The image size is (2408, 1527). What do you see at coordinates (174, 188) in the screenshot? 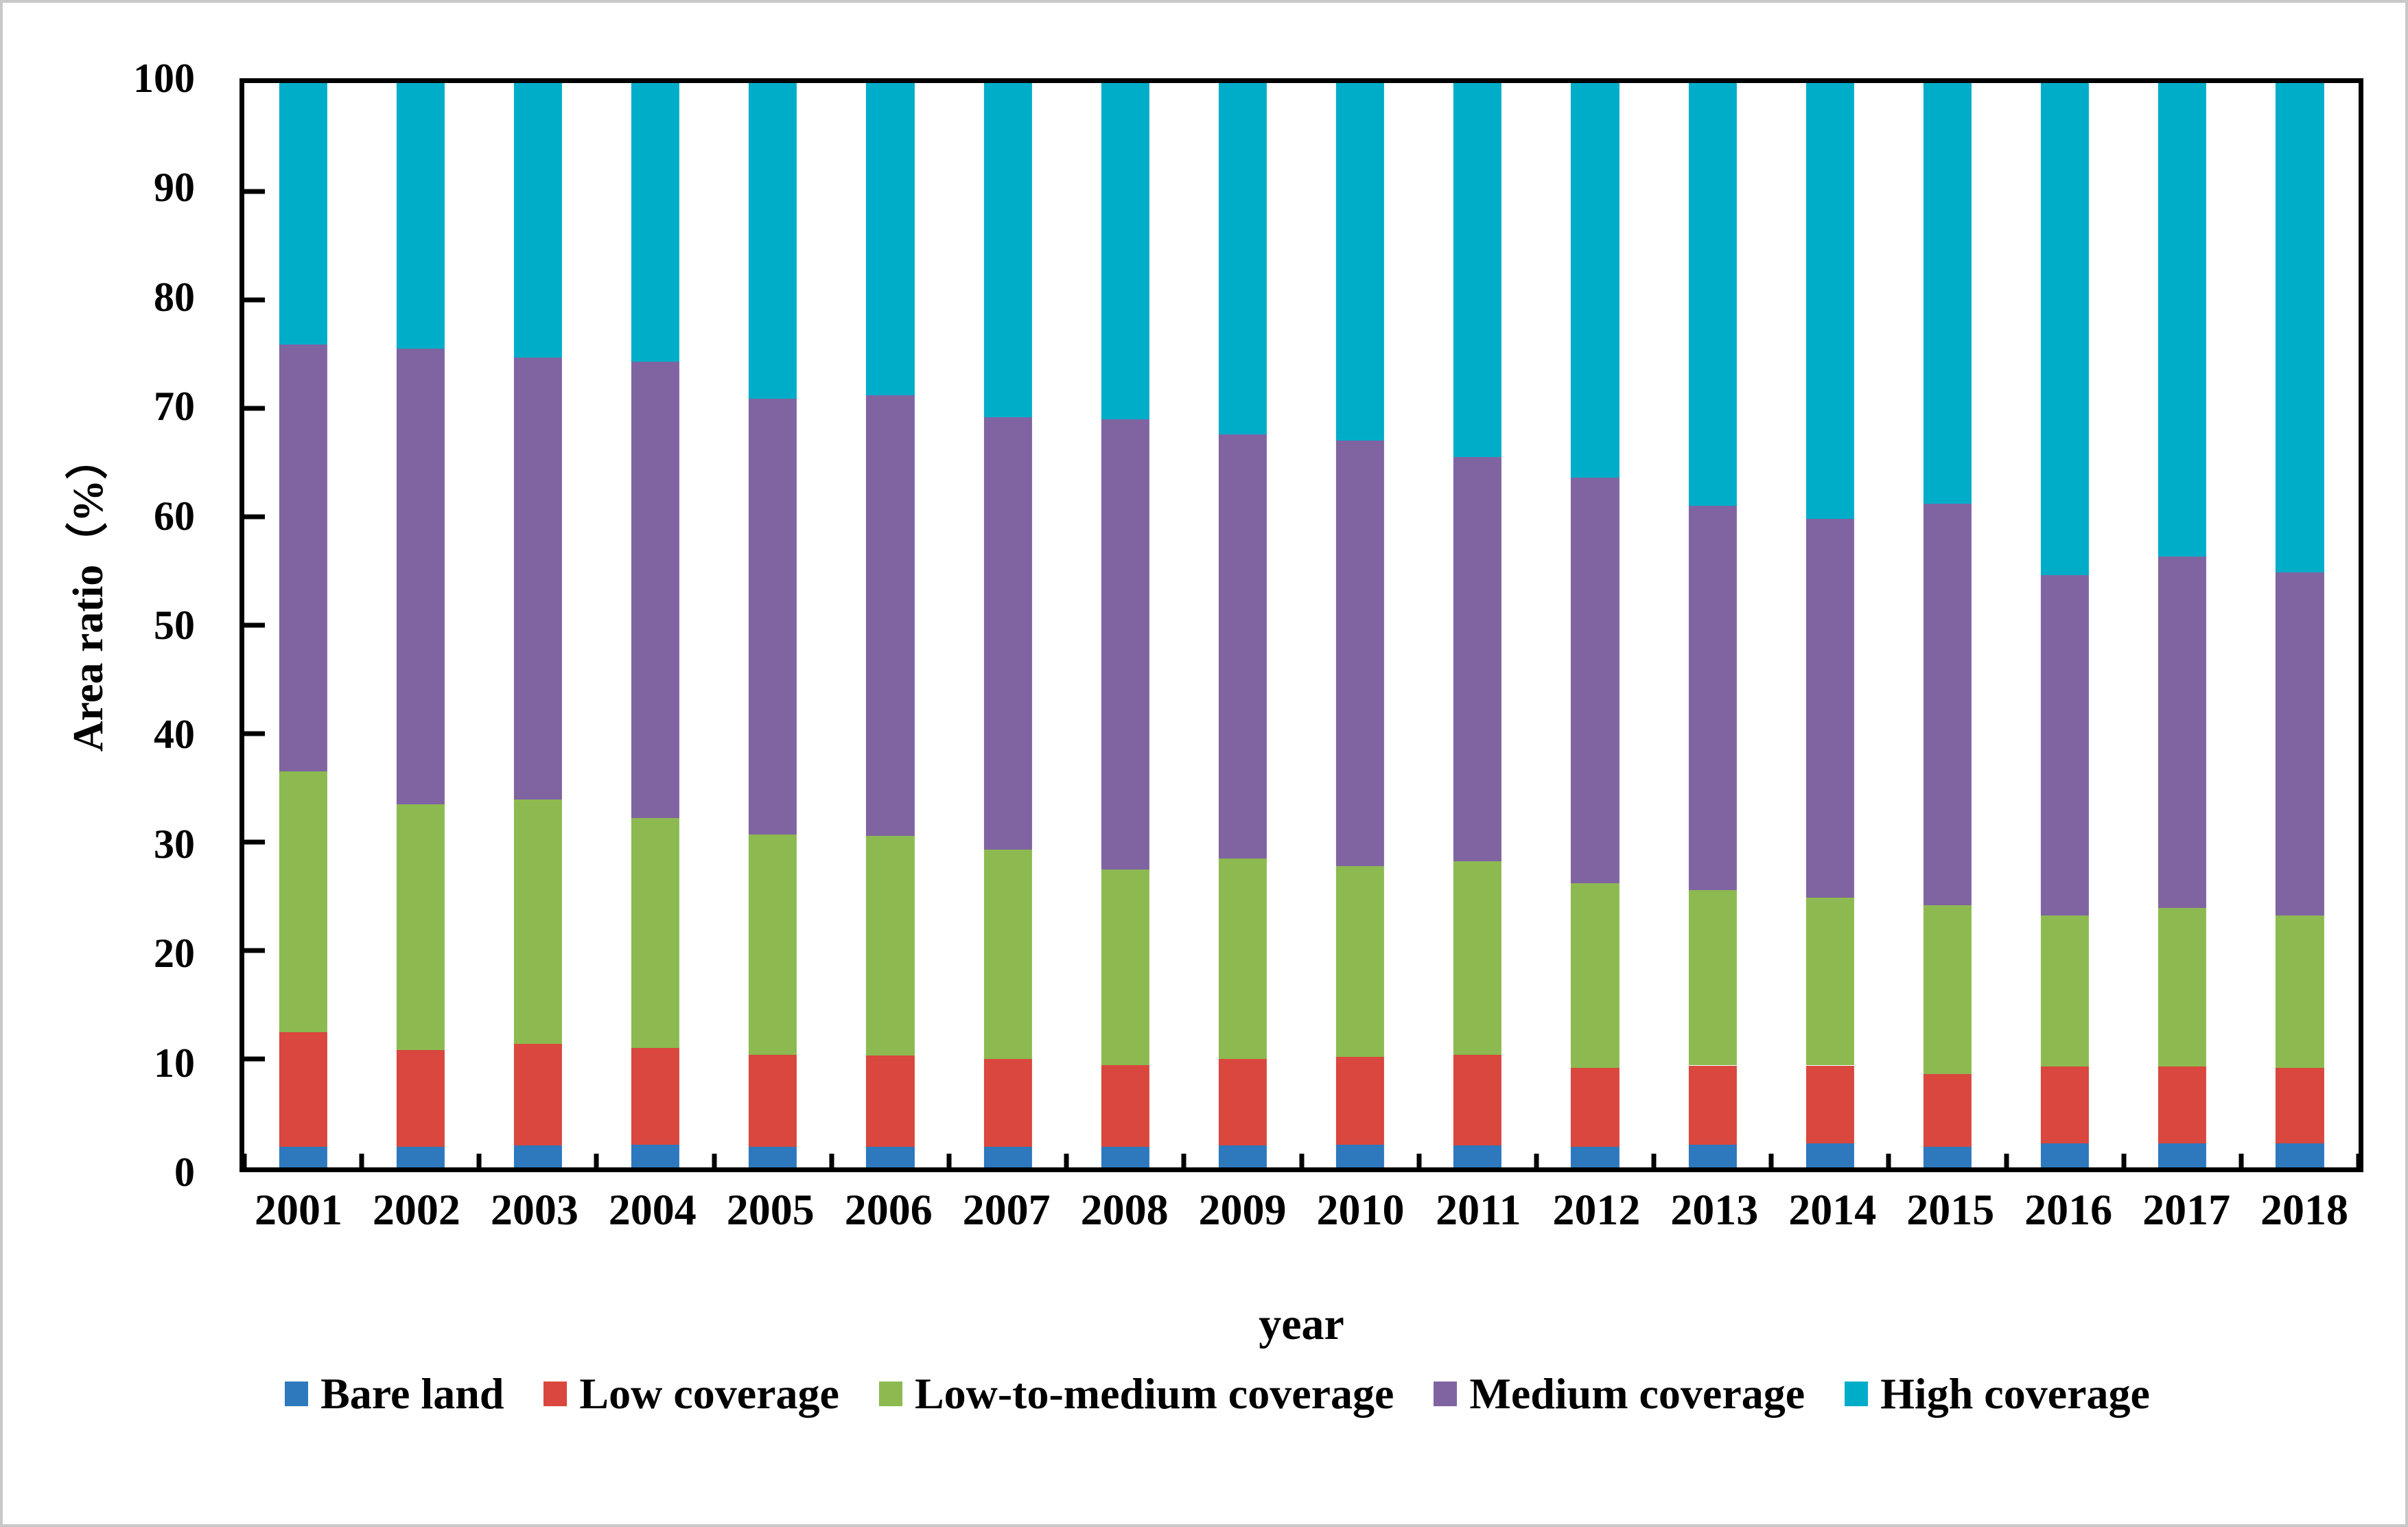
I see `y-tick-label-90: 90` at bounding box center [174, 188].